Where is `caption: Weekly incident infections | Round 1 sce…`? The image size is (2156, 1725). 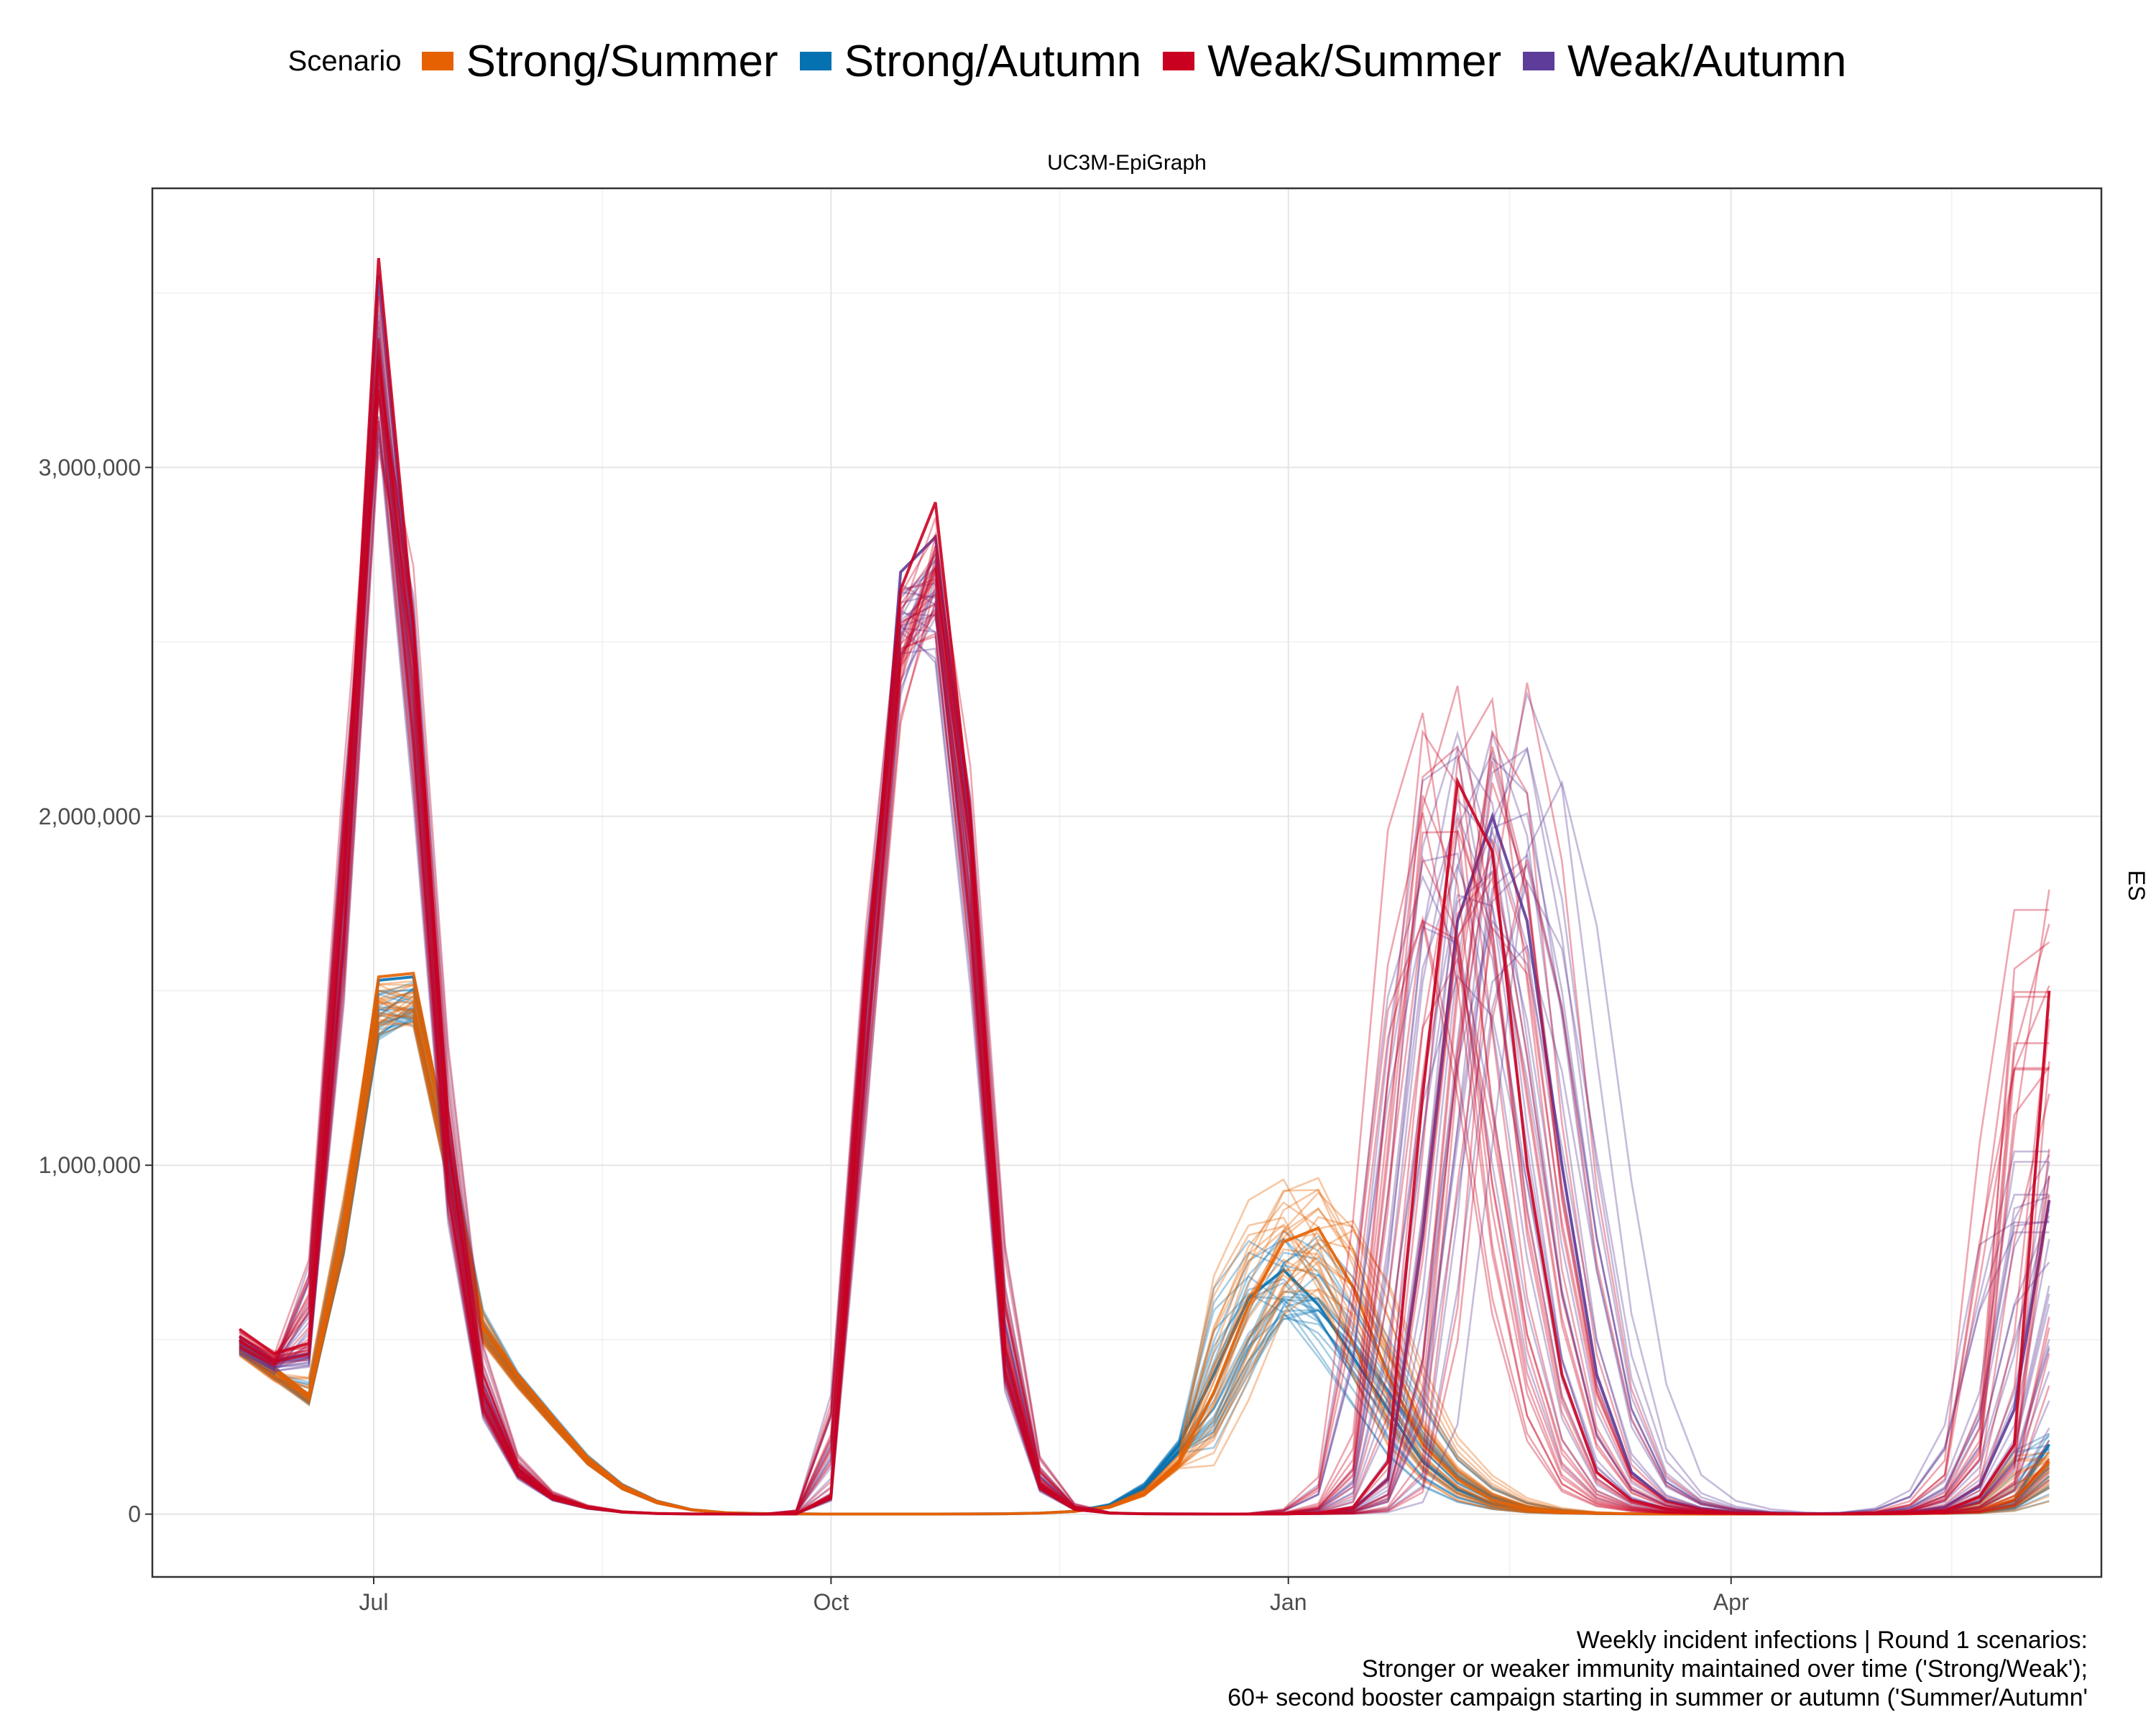
caption: Weekly incident infections | Round 1 sce… is located at coordinates (1477, 1669).